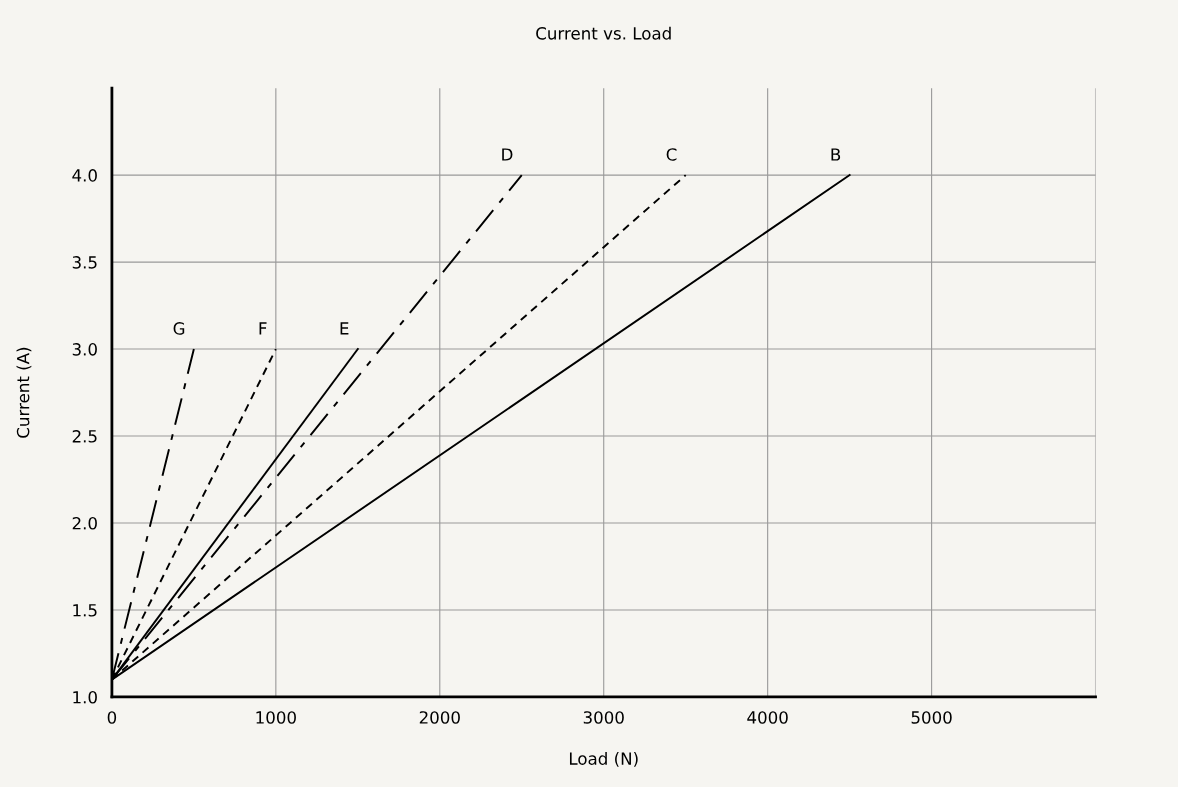 This screenshot has height=787, width=1178. I want to click on series-label: C, so click(671, 154).